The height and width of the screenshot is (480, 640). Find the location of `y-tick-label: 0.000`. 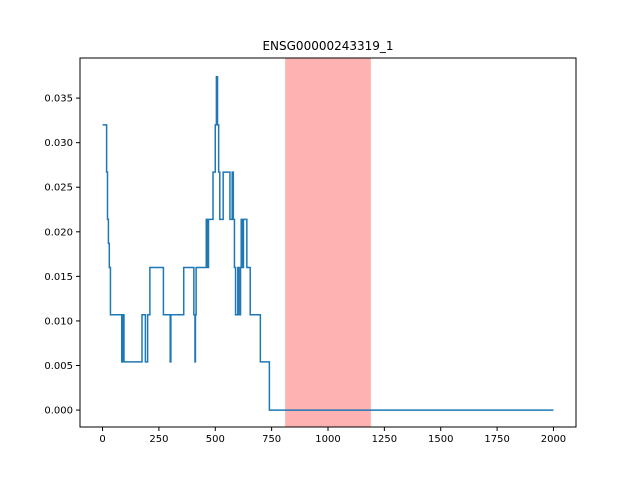

y-tick-label: 0.000 is located at coordinates (58, 411).